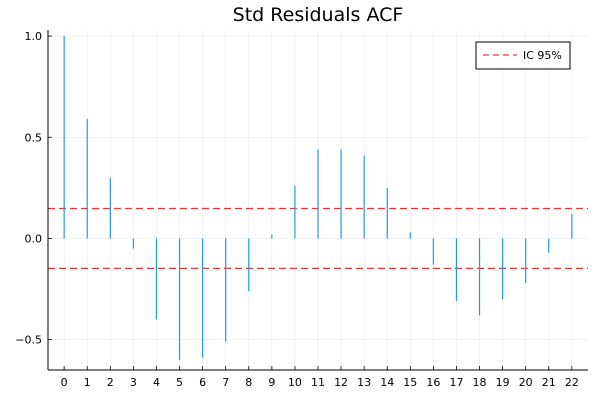  Describe the element at coordinates (156, 382) in the screenshot. I see `x-tick-label: 4` at that location.